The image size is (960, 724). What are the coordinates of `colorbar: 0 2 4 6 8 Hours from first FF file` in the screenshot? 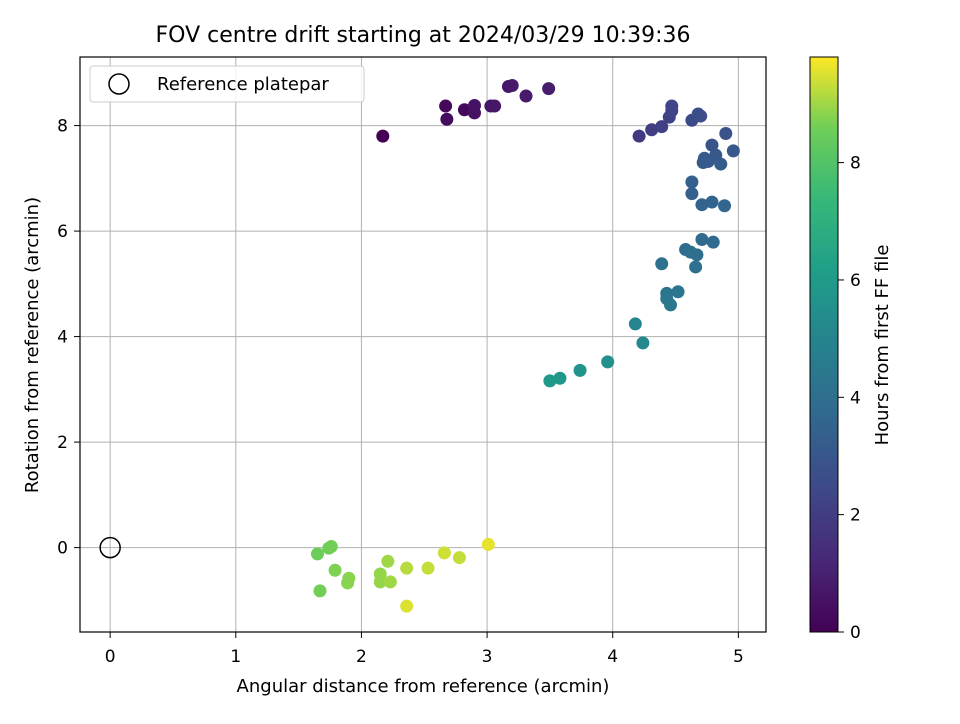 It's located at (851, 349).